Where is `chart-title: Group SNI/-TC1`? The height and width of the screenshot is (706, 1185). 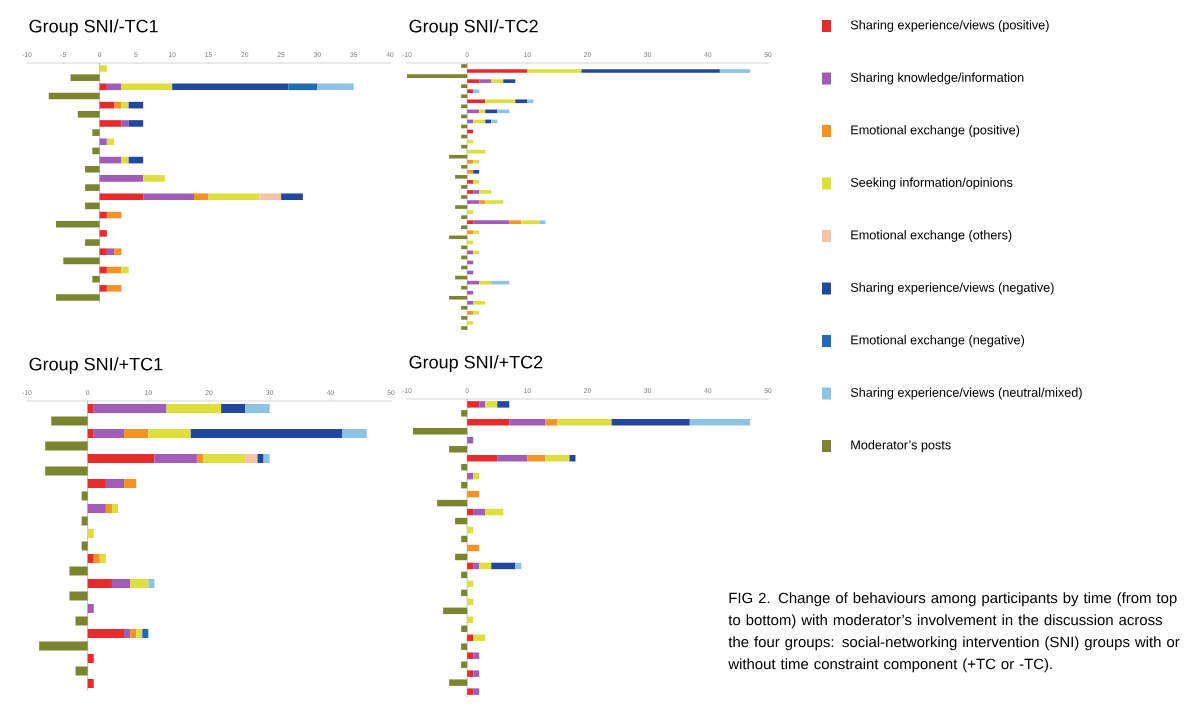
chart-title: Group SNI/-TC1 is located at coordinates (93, 28).